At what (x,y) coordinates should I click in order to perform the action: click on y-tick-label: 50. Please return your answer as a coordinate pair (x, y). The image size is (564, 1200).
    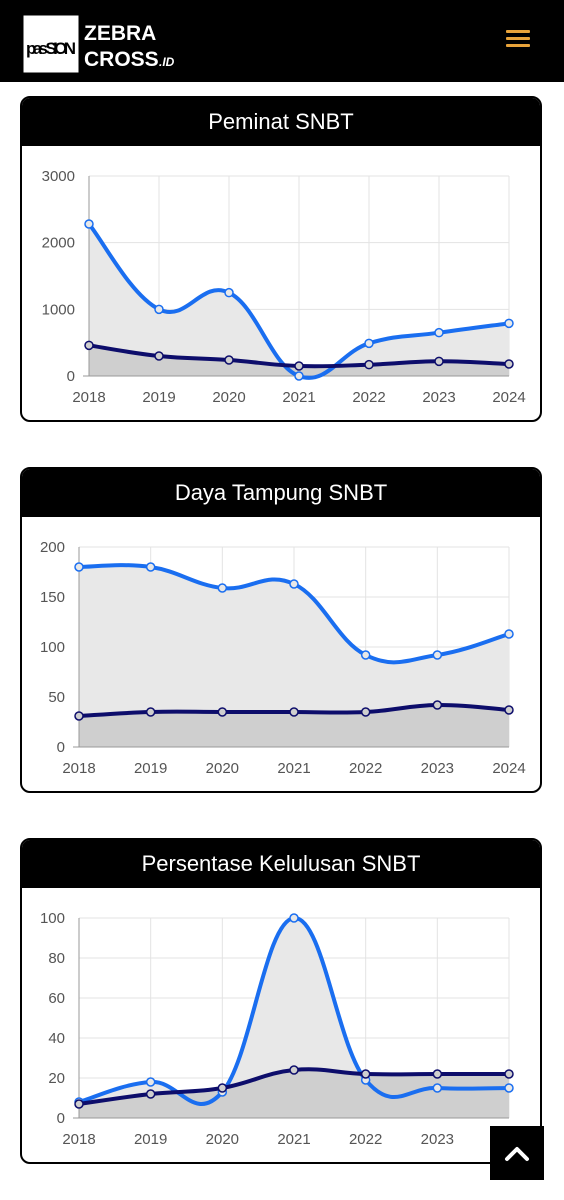
    Looking at the image, I should click on (56, 697).